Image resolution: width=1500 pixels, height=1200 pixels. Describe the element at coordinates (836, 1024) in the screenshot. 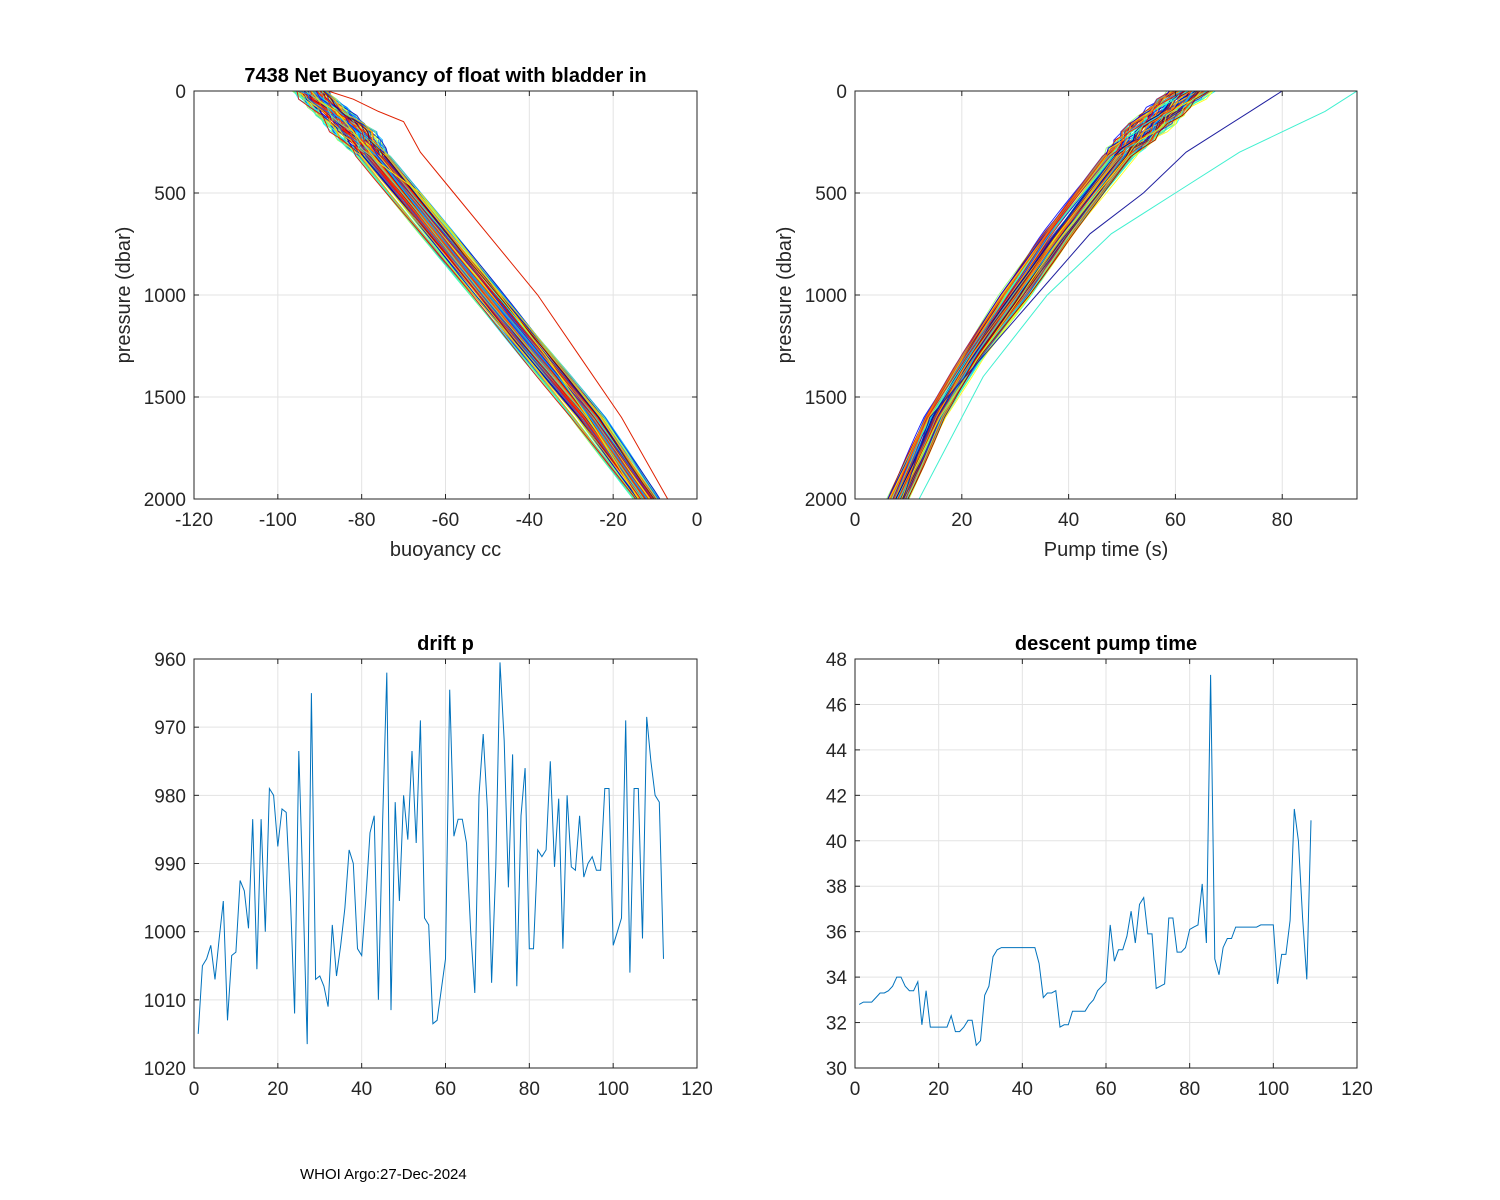

I see `descent-ytick-label: 32` at that location.